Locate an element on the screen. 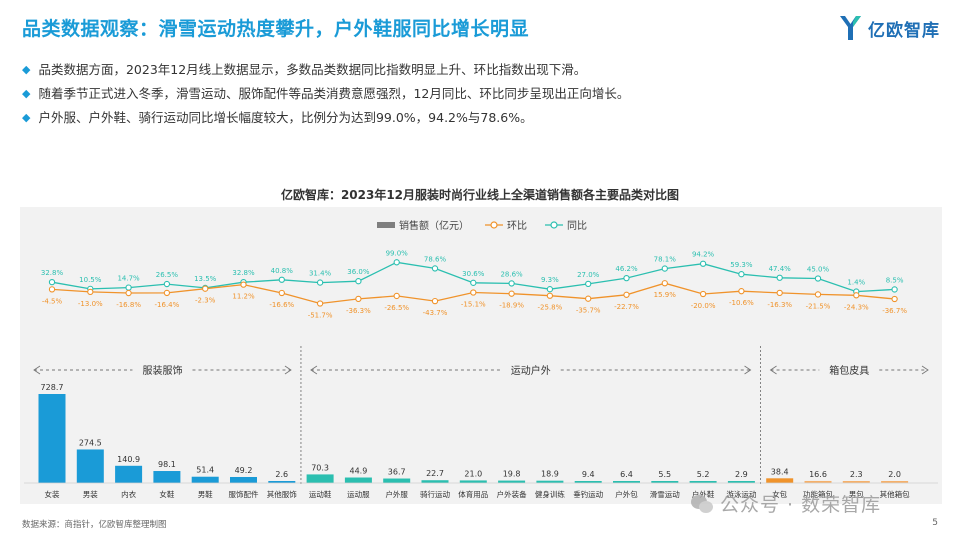  yoy-label: 94.2% is located at coordinates (703, 255).